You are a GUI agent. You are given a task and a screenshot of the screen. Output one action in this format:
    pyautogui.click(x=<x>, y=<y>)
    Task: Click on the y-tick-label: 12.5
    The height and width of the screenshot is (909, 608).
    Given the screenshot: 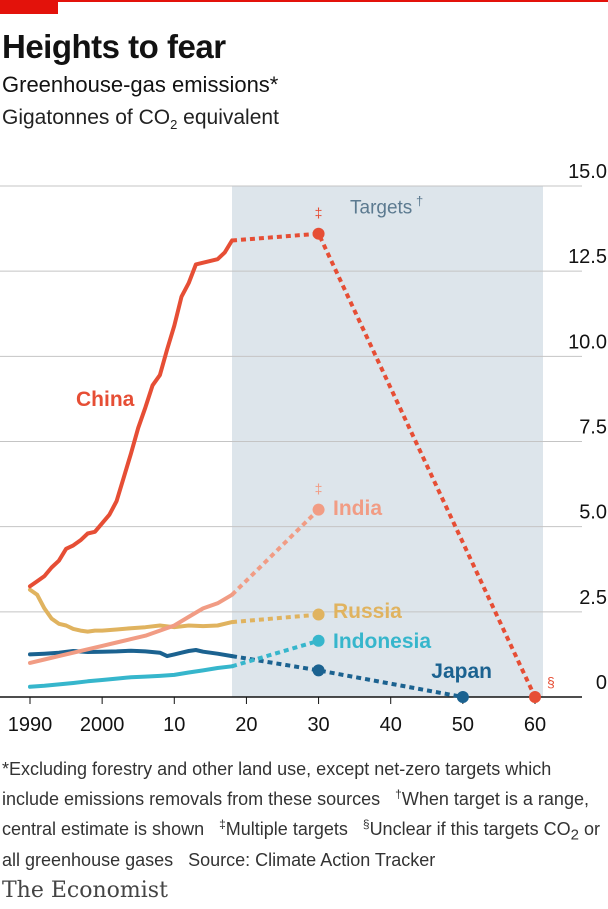 What is the action you would take?
    pyautogui.click(x=587, y=257)
    